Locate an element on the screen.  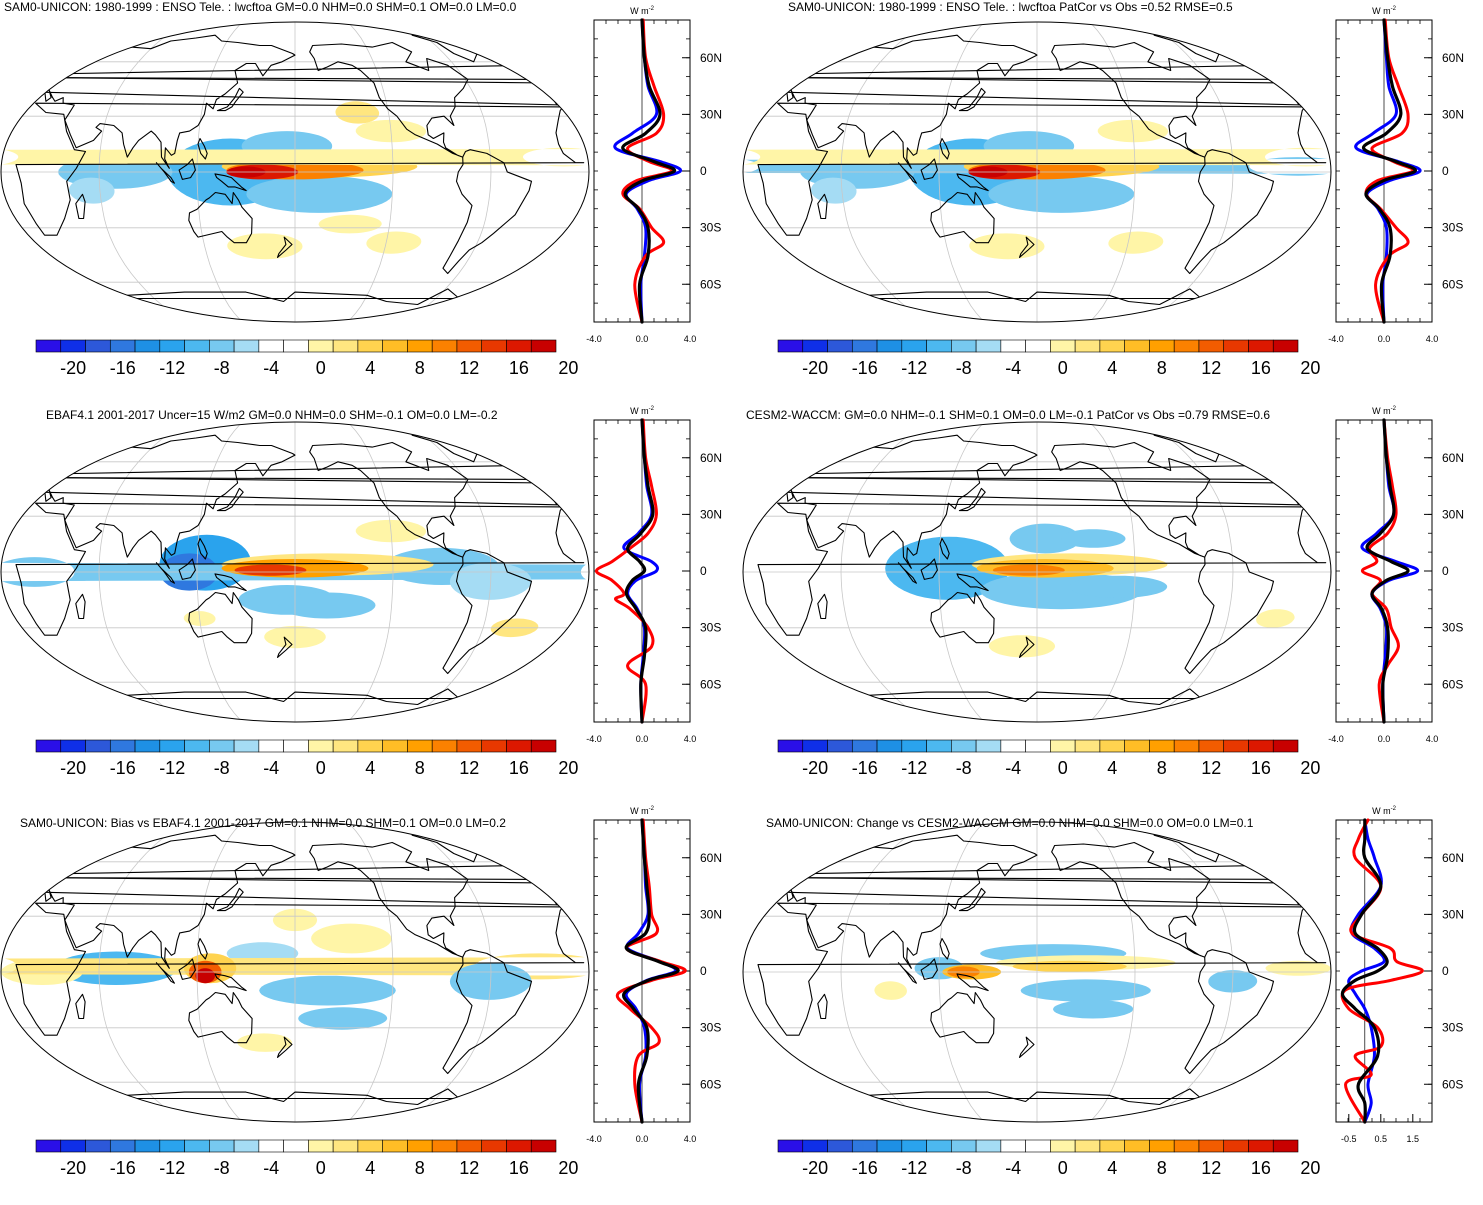
colorbar-tick-label: -20 is located at coordinates (73, 768).